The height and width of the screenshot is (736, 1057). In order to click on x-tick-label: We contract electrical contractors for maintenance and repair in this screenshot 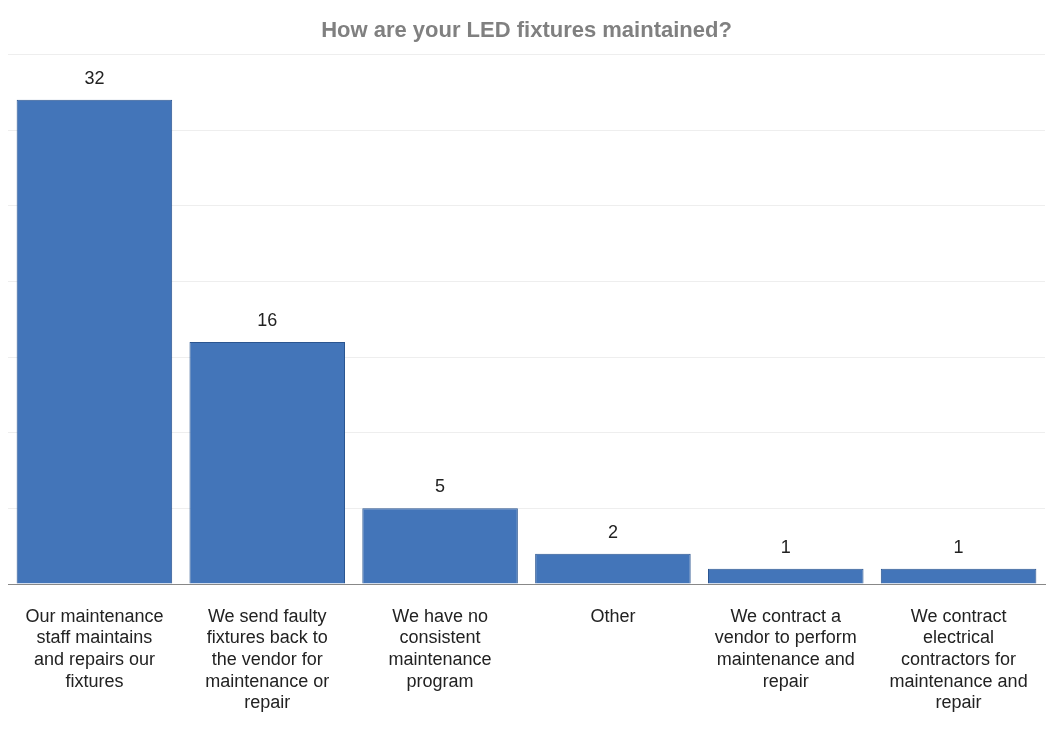, I will do `click(958, 659)`.